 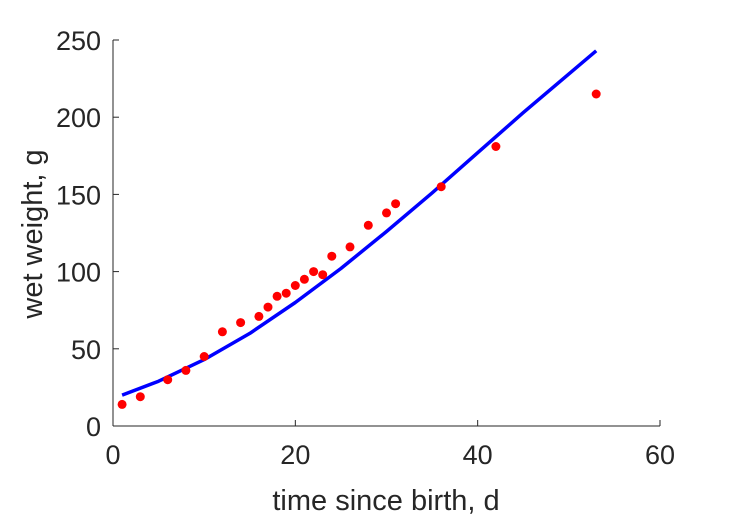 I want to click on x-tick-label: 0, so click(x=112, y=455).